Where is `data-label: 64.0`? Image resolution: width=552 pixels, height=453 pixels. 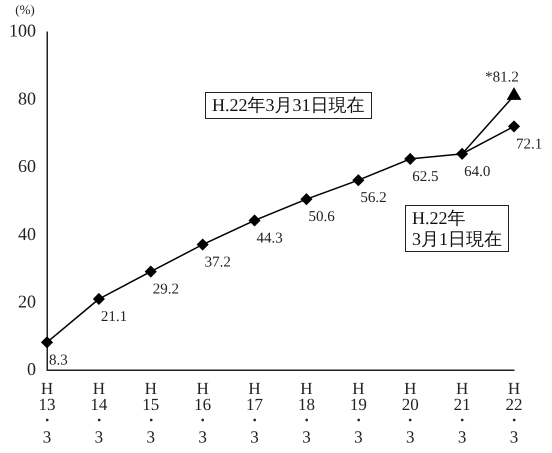 data-label: 64.0 is located at coordinates (477, 172).